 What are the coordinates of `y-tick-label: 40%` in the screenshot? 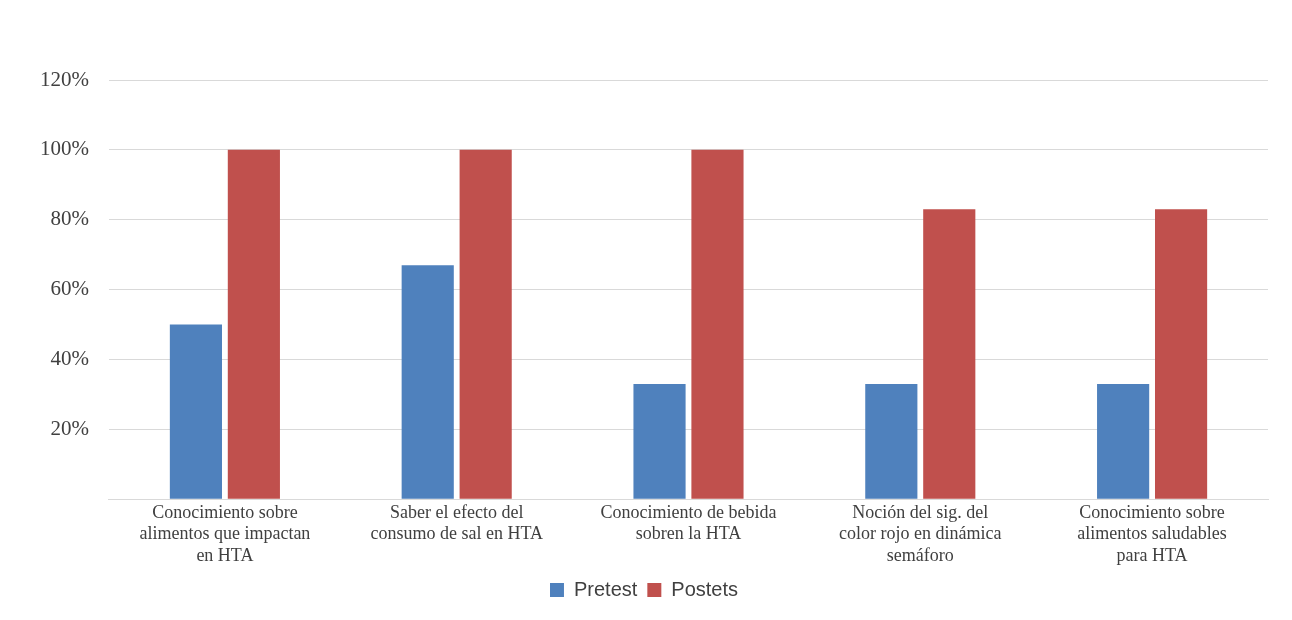 It's located at (69, 357).